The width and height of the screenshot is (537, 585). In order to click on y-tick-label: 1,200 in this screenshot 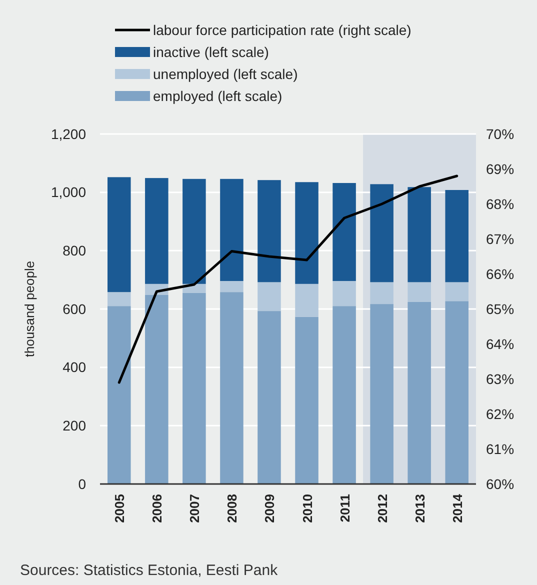, I will do `click(68, 134)`.